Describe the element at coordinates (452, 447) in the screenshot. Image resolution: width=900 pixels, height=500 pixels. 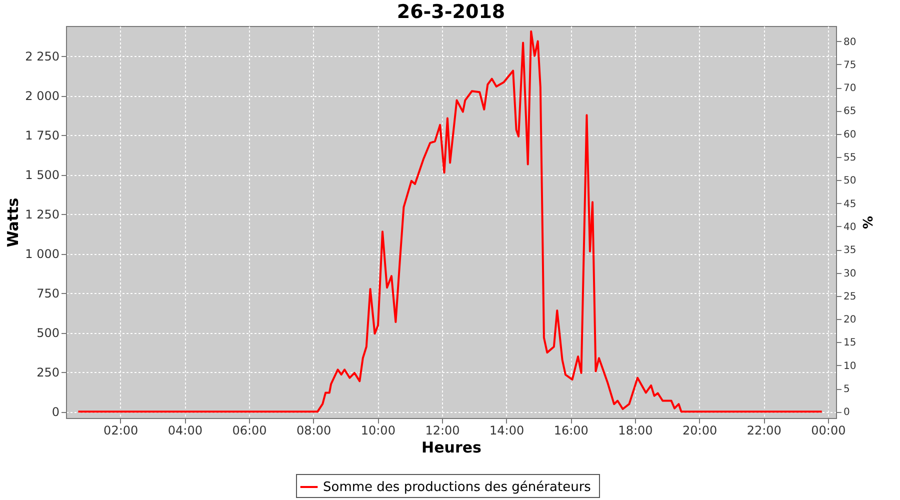
I see `x-axis-title: Heures` at that location.